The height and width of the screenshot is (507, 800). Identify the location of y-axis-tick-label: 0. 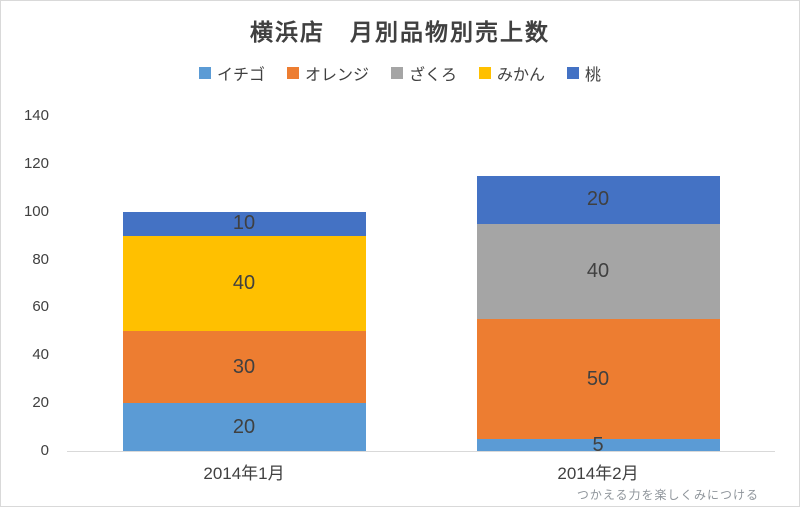
(44, 450).